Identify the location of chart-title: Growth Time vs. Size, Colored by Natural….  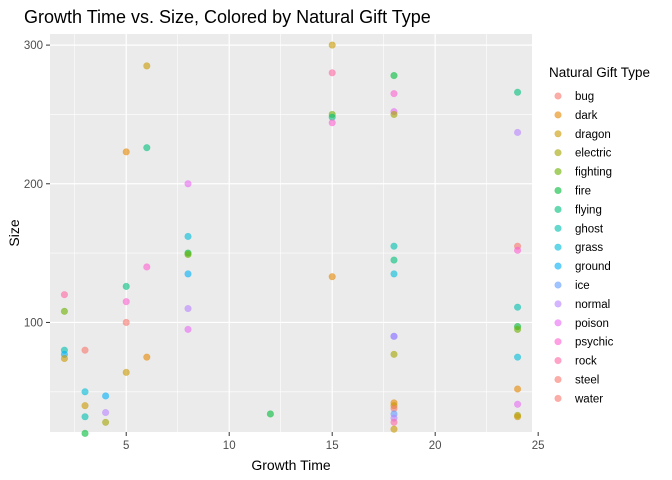
(227, 17).